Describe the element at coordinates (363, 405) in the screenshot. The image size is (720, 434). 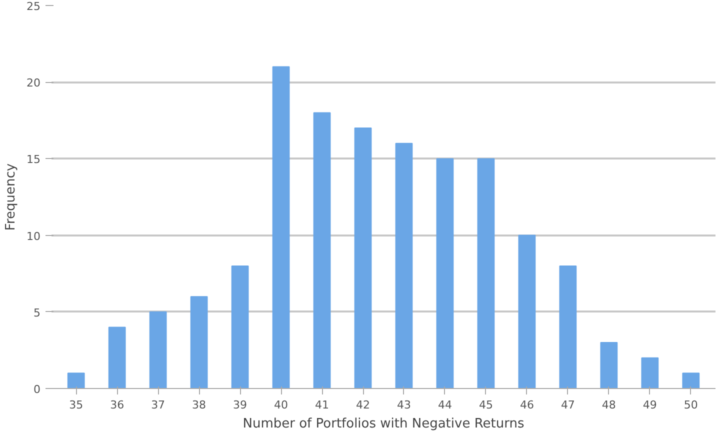
I see `x-tick-label: 42` at that location.